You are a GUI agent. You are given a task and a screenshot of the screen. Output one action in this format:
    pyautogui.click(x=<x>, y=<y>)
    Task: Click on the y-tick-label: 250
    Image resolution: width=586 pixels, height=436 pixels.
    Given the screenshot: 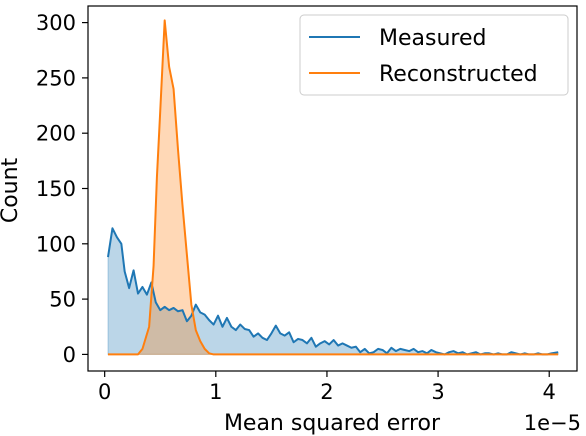 What is the action you would take?
    pyautogui.click(x=56, y=78)
    